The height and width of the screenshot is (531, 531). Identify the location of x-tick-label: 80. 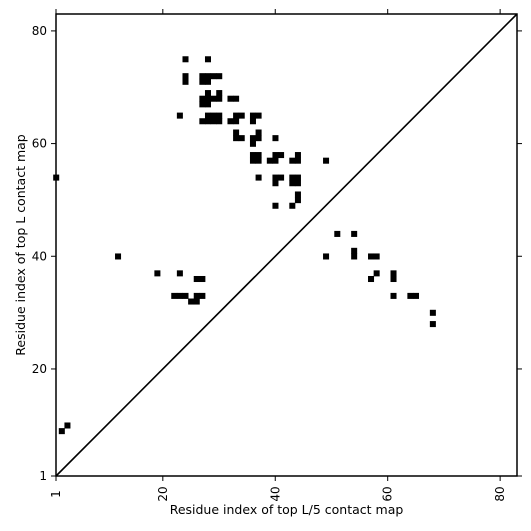
(500, 493).